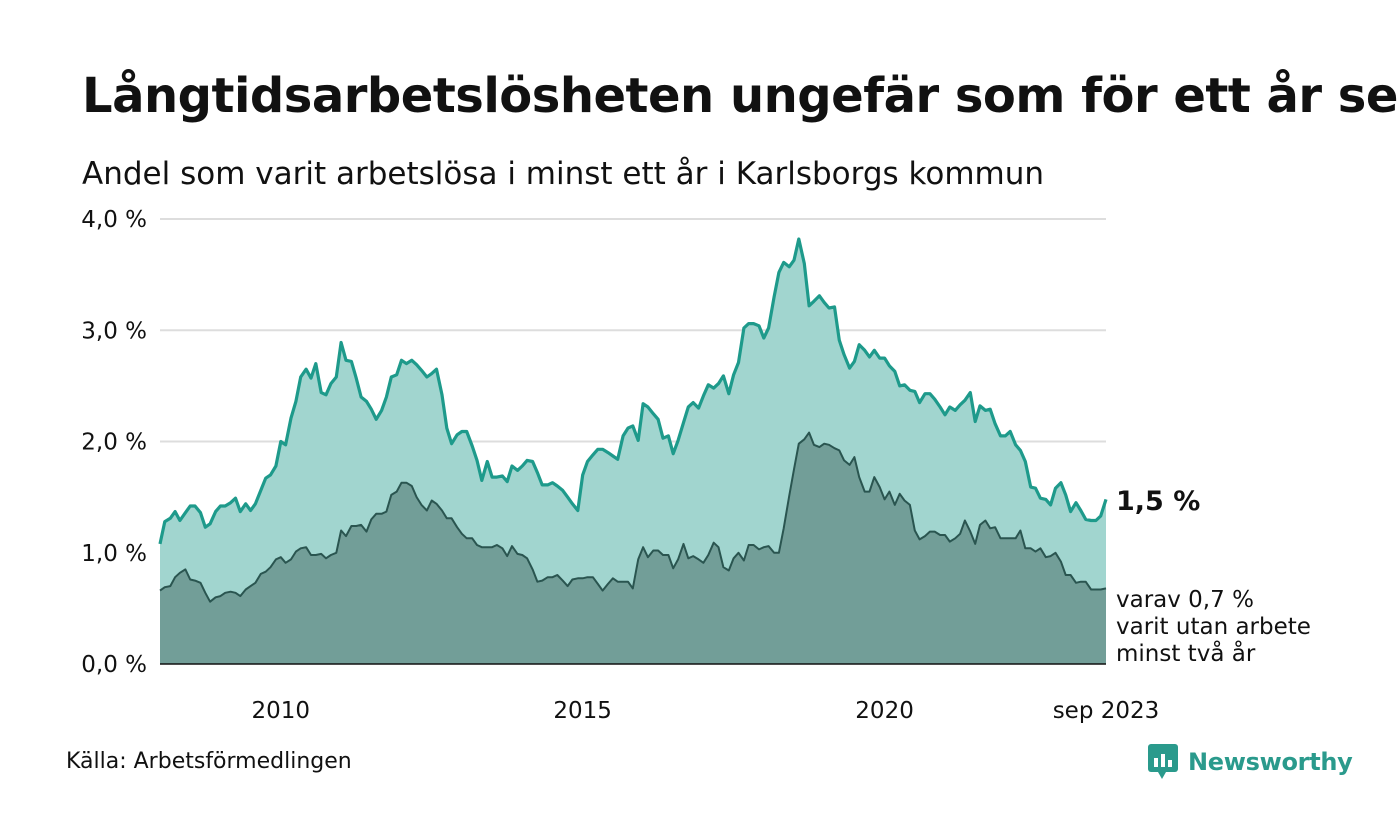  What do you see at coordinates (1106, 711) in the screenshot?
I see `x-tick-label: sep 2023` at bounding box center [1106, 711].